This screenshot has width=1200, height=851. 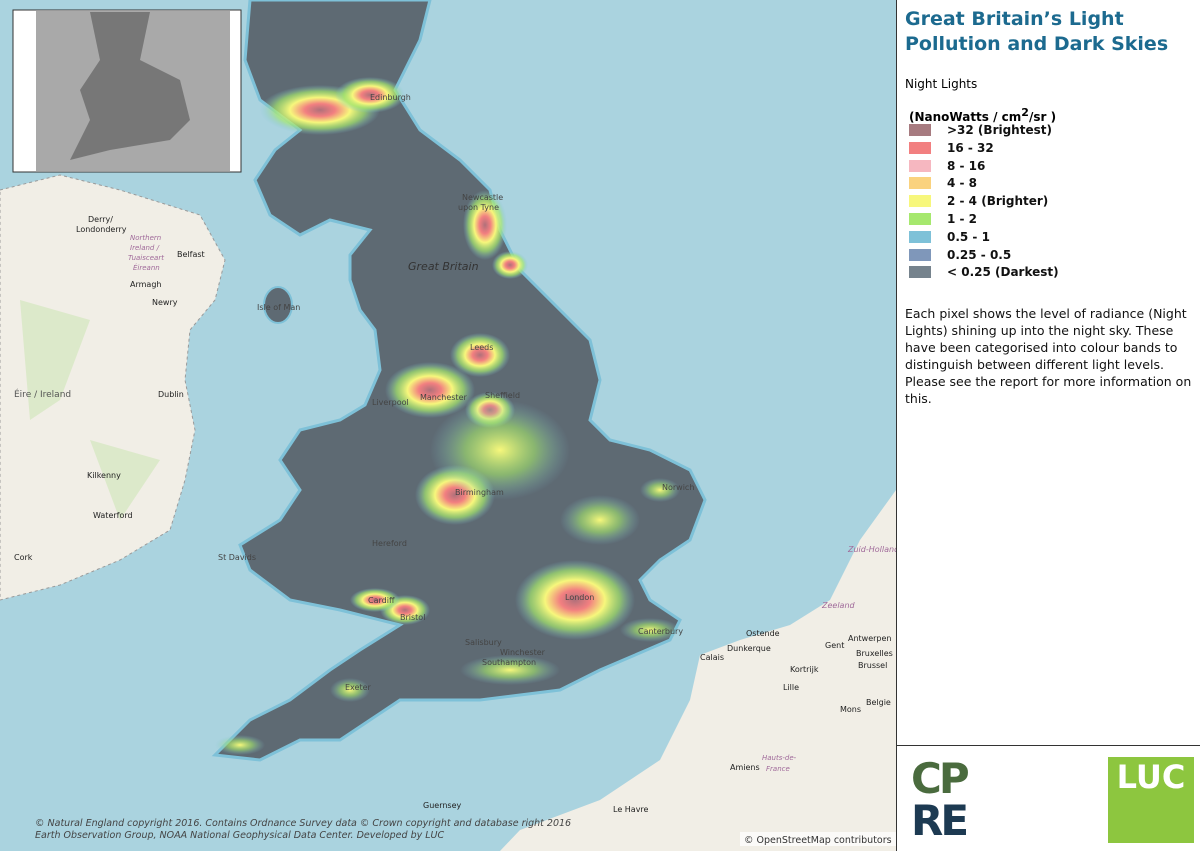 What do you see at coordinates (965, 117) in the screenshot?
I see `units-text: (NanoWatts / cm` at bounding box center [965, 117].